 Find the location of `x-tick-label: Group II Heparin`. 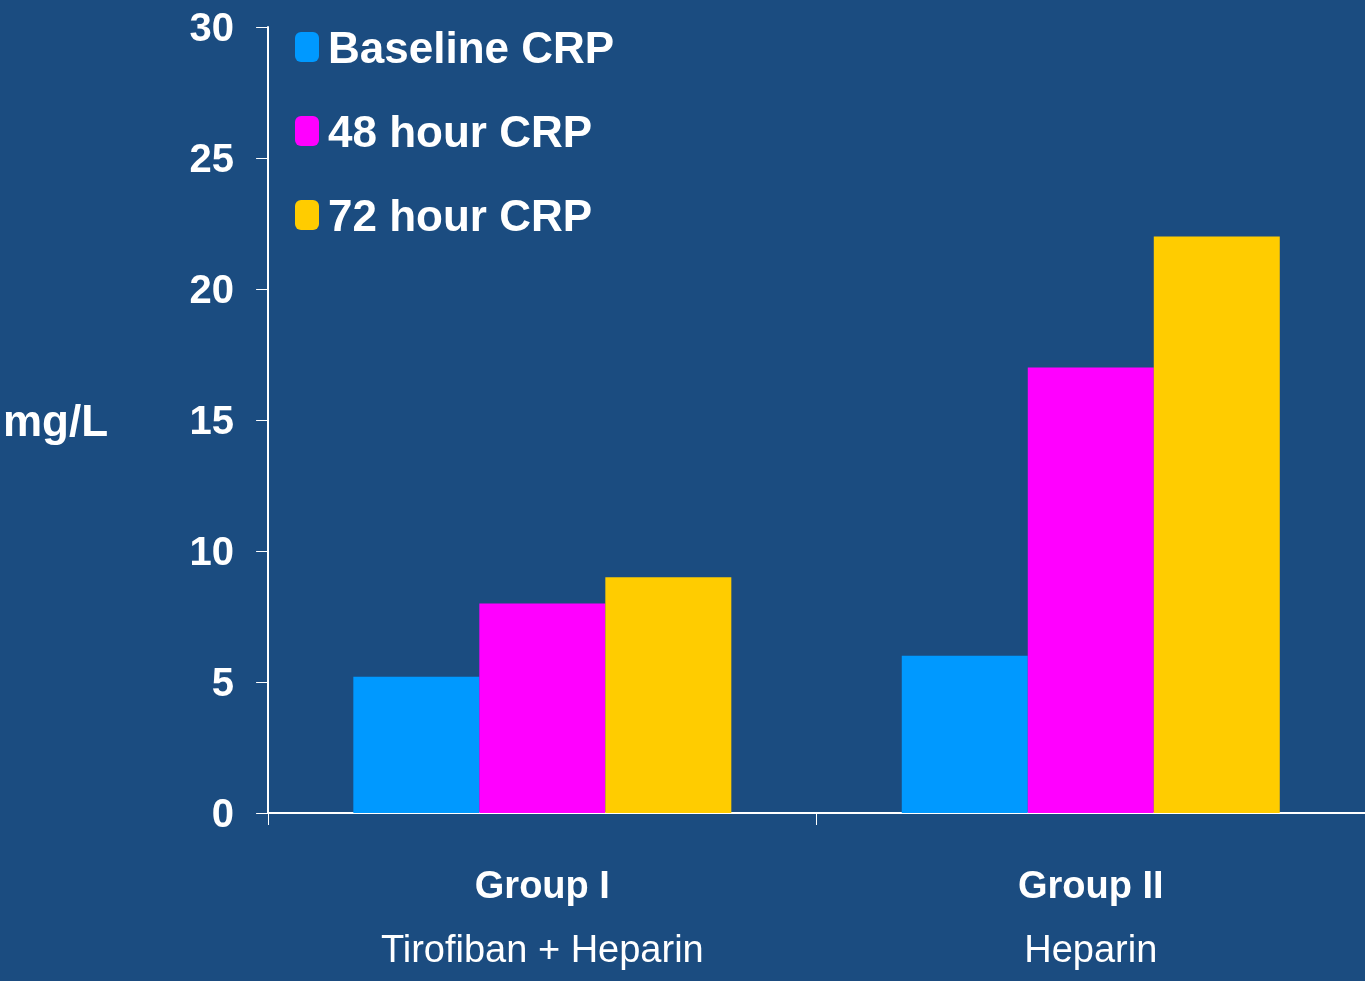

x-tick-label: Group II Heparin is located at coordinates (1090, 917).